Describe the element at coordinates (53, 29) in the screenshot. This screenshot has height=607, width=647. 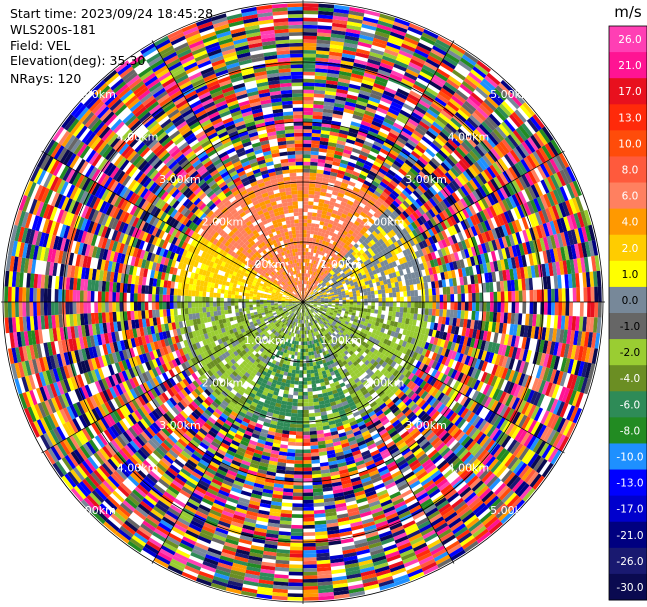
I see `instrument-label: WLS200s-181` at that location.